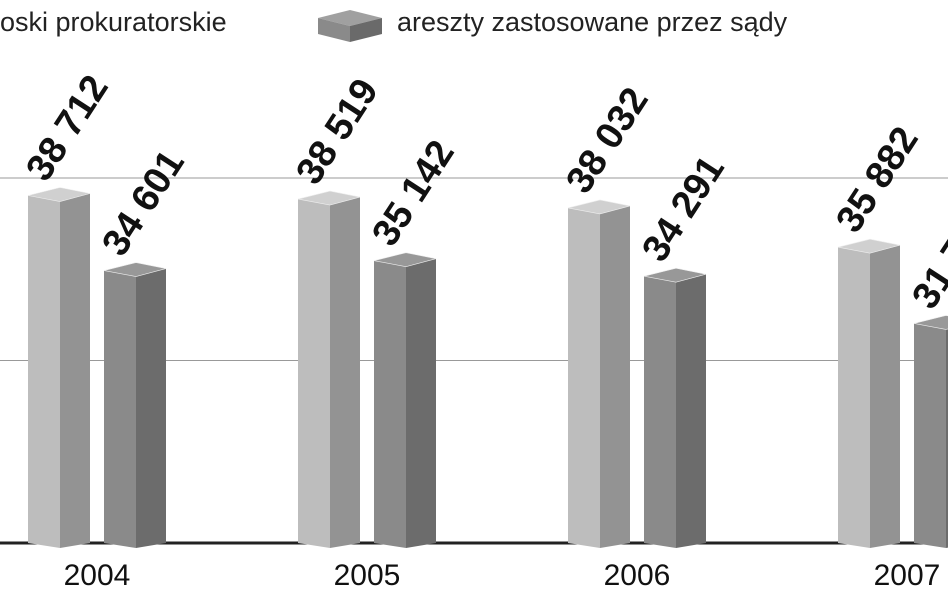 The width and height of the screenshot is (948, 593). I want to click on x-tick-label: 2006, so click(637, 575).